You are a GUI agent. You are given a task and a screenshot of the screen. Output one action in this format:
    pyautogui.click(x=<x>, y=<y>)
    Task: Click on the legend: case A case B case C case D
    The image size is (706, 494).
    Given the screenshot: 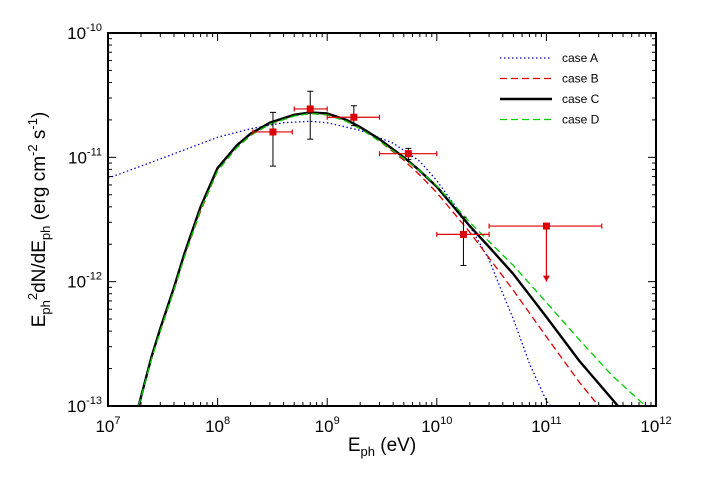 What is the action you would take?
    pyautogui.click(x=550, y=89)
    